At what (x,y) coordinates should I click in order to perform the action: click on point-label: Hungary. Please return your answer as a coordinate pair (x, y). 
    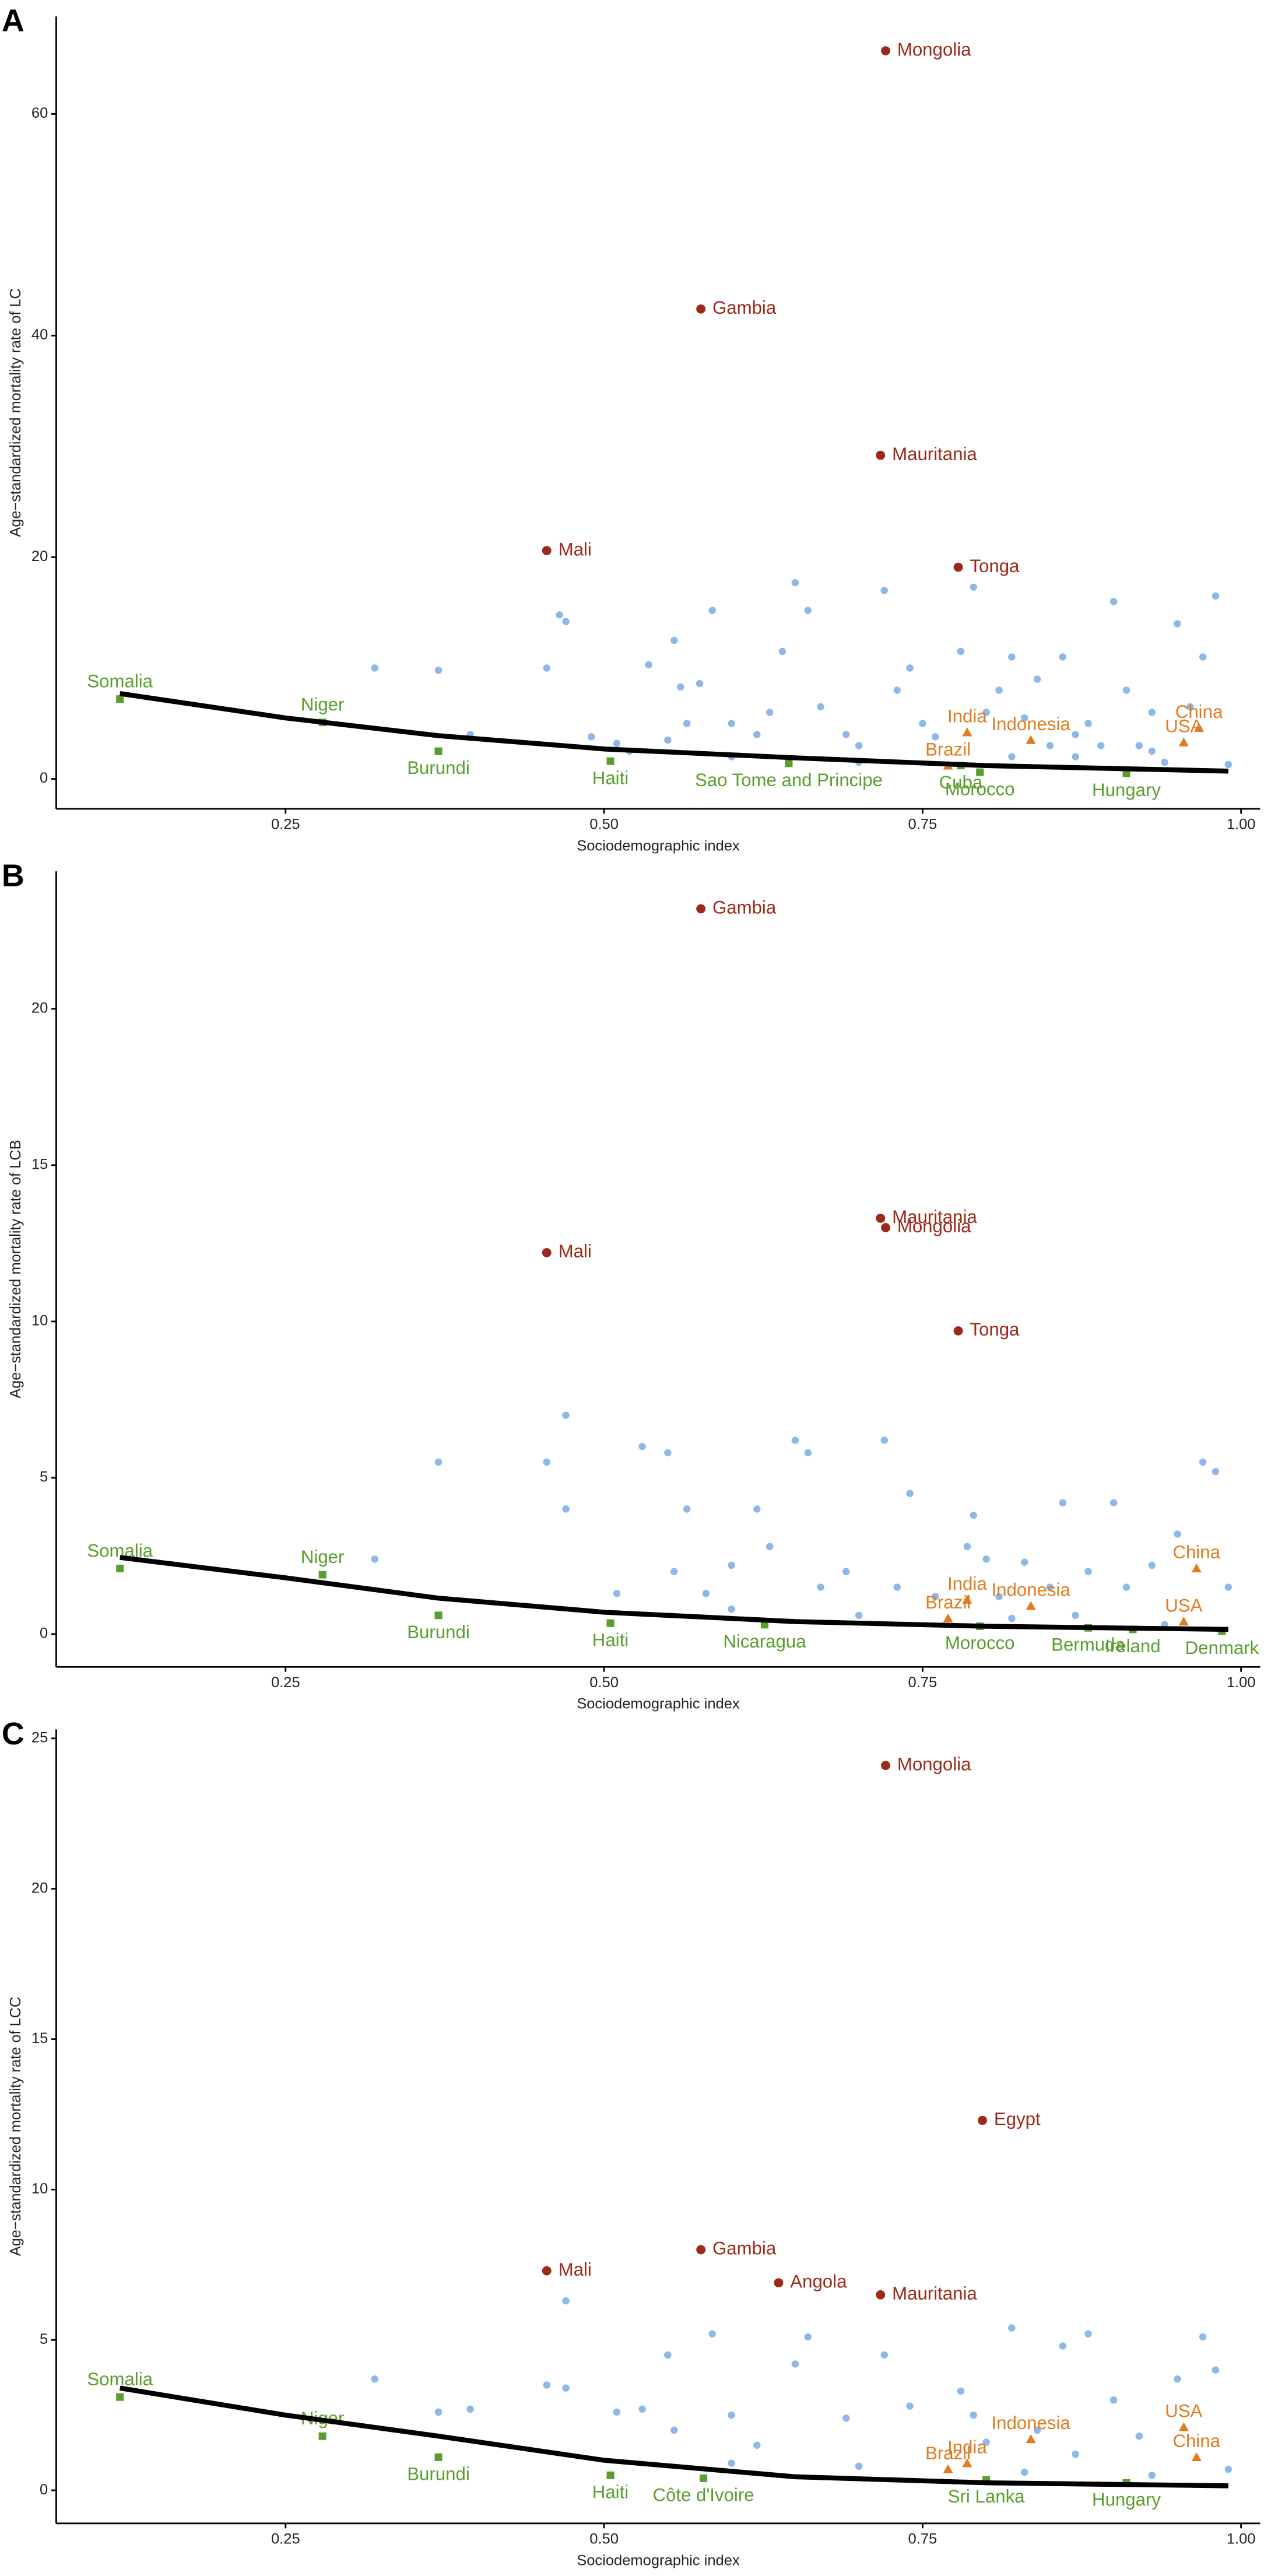
    Looking at the image, I should click on (1126, 2499).